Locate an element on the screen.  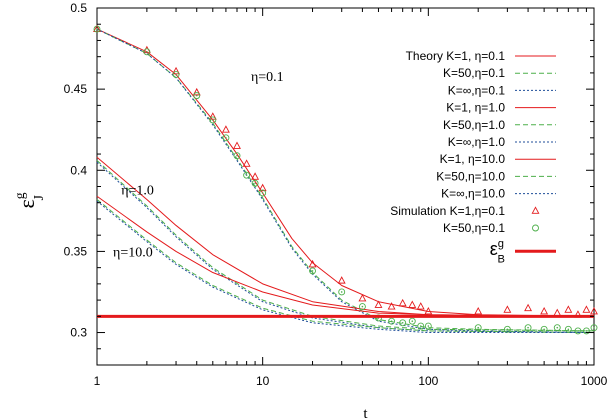
y-tick-label: 0.5 is located at coordinates (78, 8).